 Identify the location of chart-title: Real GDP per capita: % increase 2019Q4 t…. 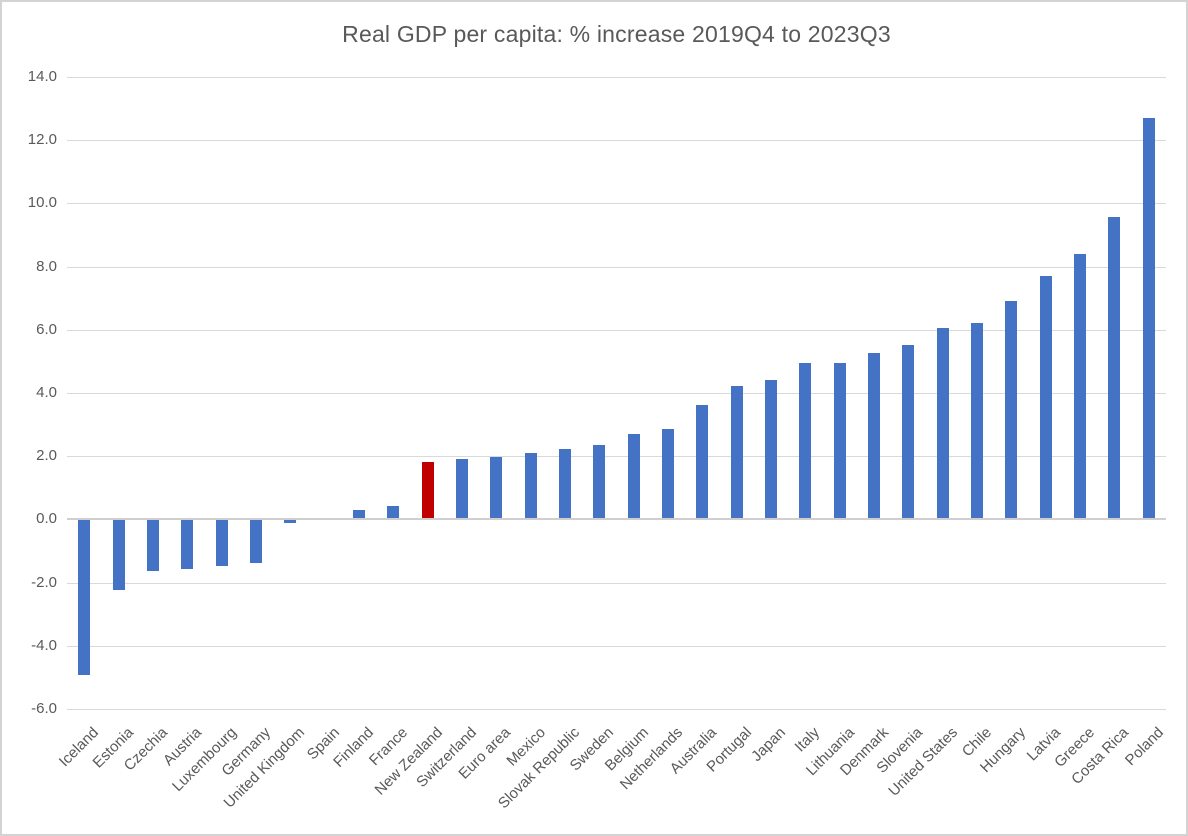
(616, 34).